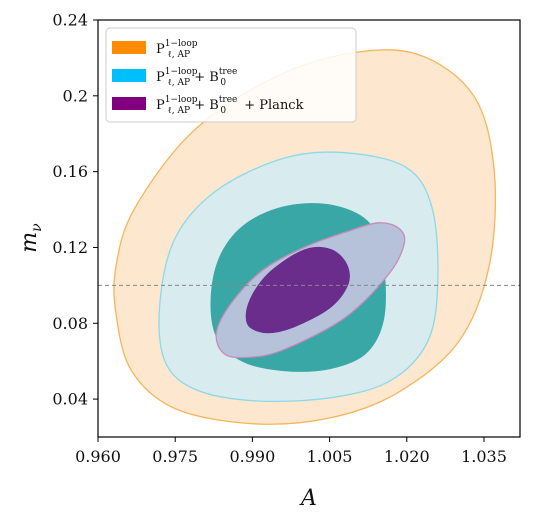  Describe the element at coordinates (70, 247) in the screenshot. I see `y-tick-label: 0.12` at that location.